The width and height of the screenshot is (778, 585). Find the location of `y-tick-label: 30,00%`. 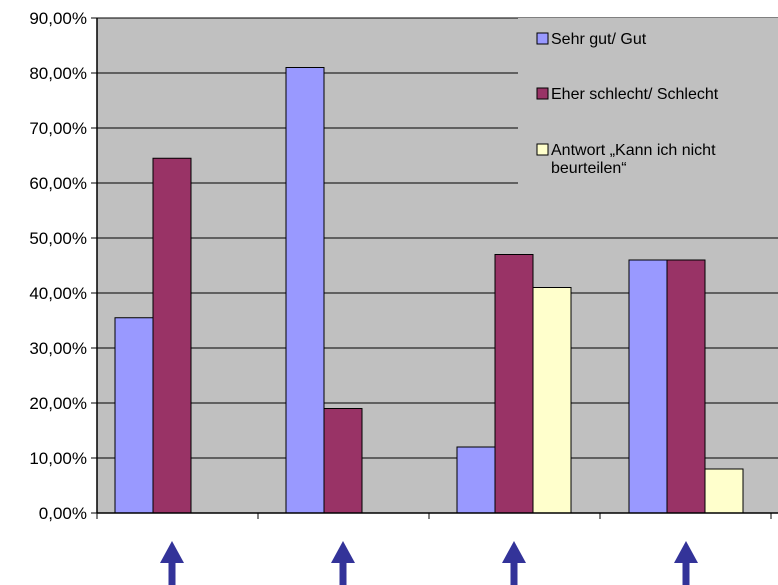

y-tick-label: 30,00% is located at coordinates (58, 348).